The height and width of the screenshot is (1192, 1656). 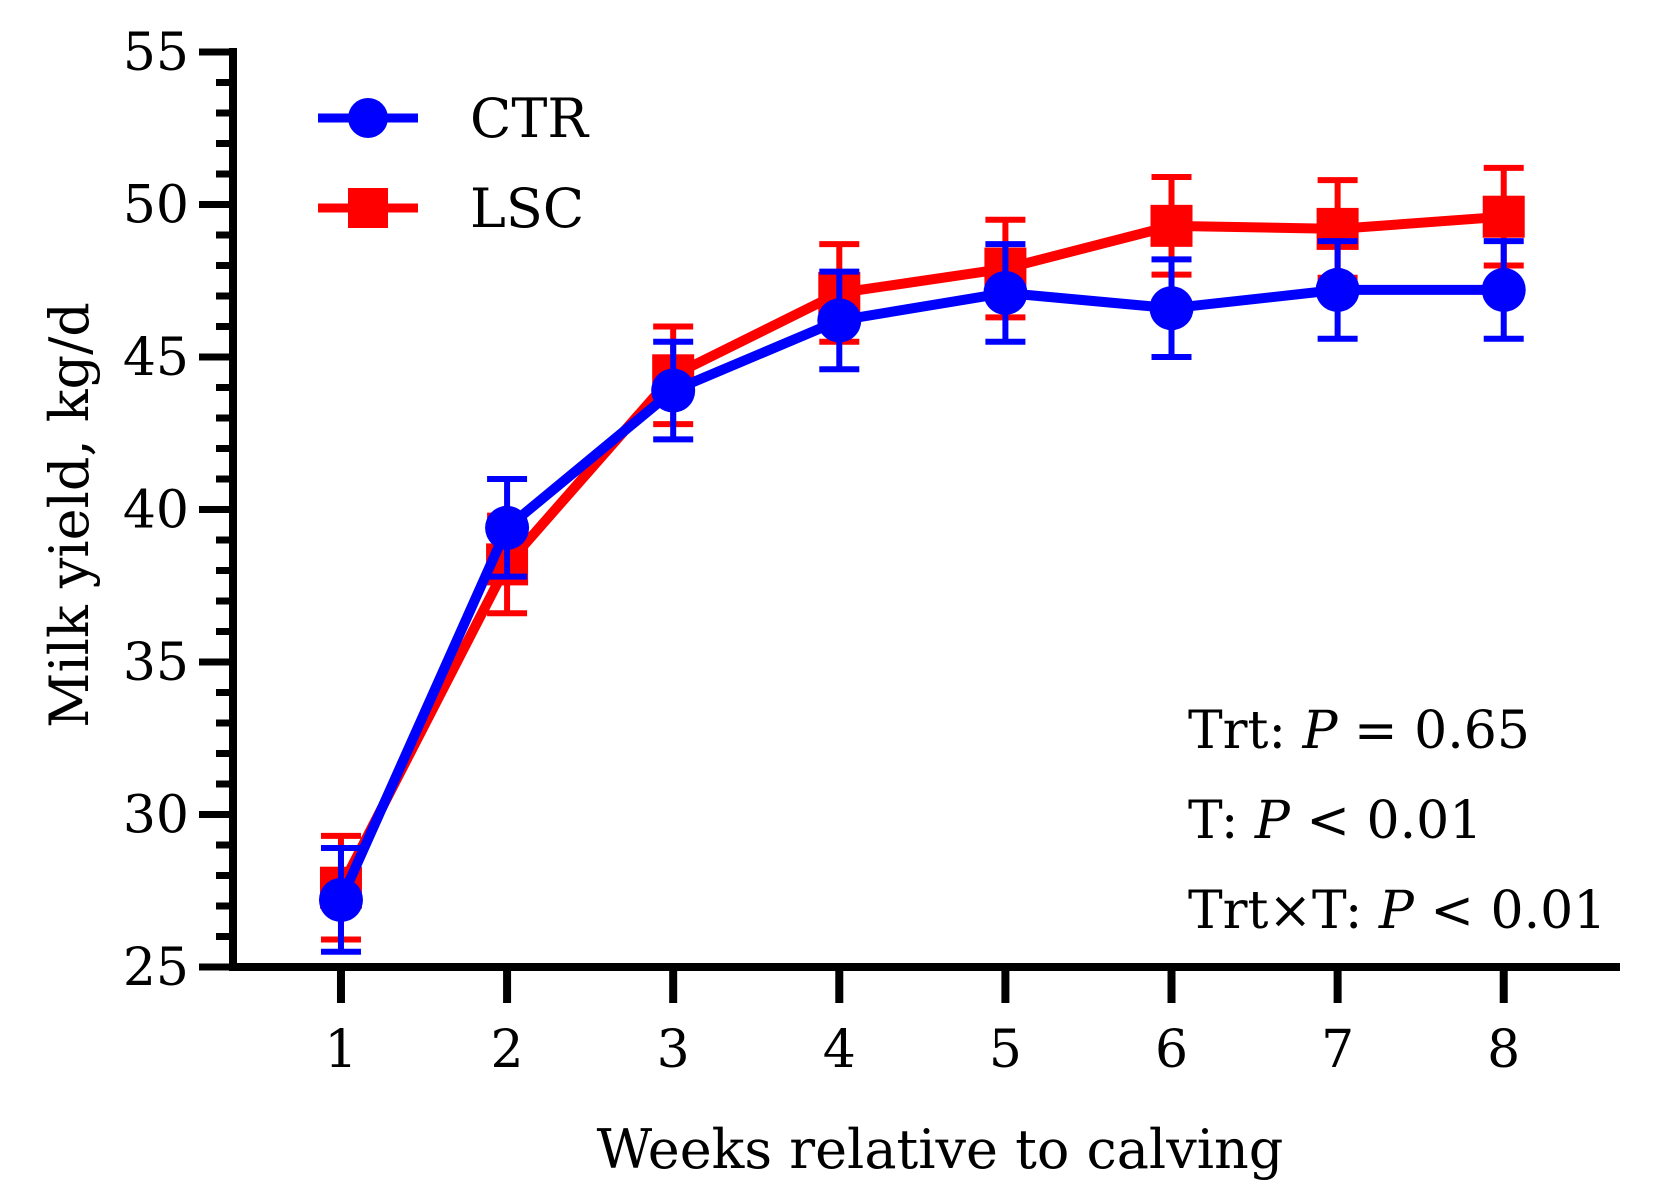 What do you see at coordinates (368, 118) in the screenshot?
I see `legend-ctr-marker` at bounding box center [368, 118].